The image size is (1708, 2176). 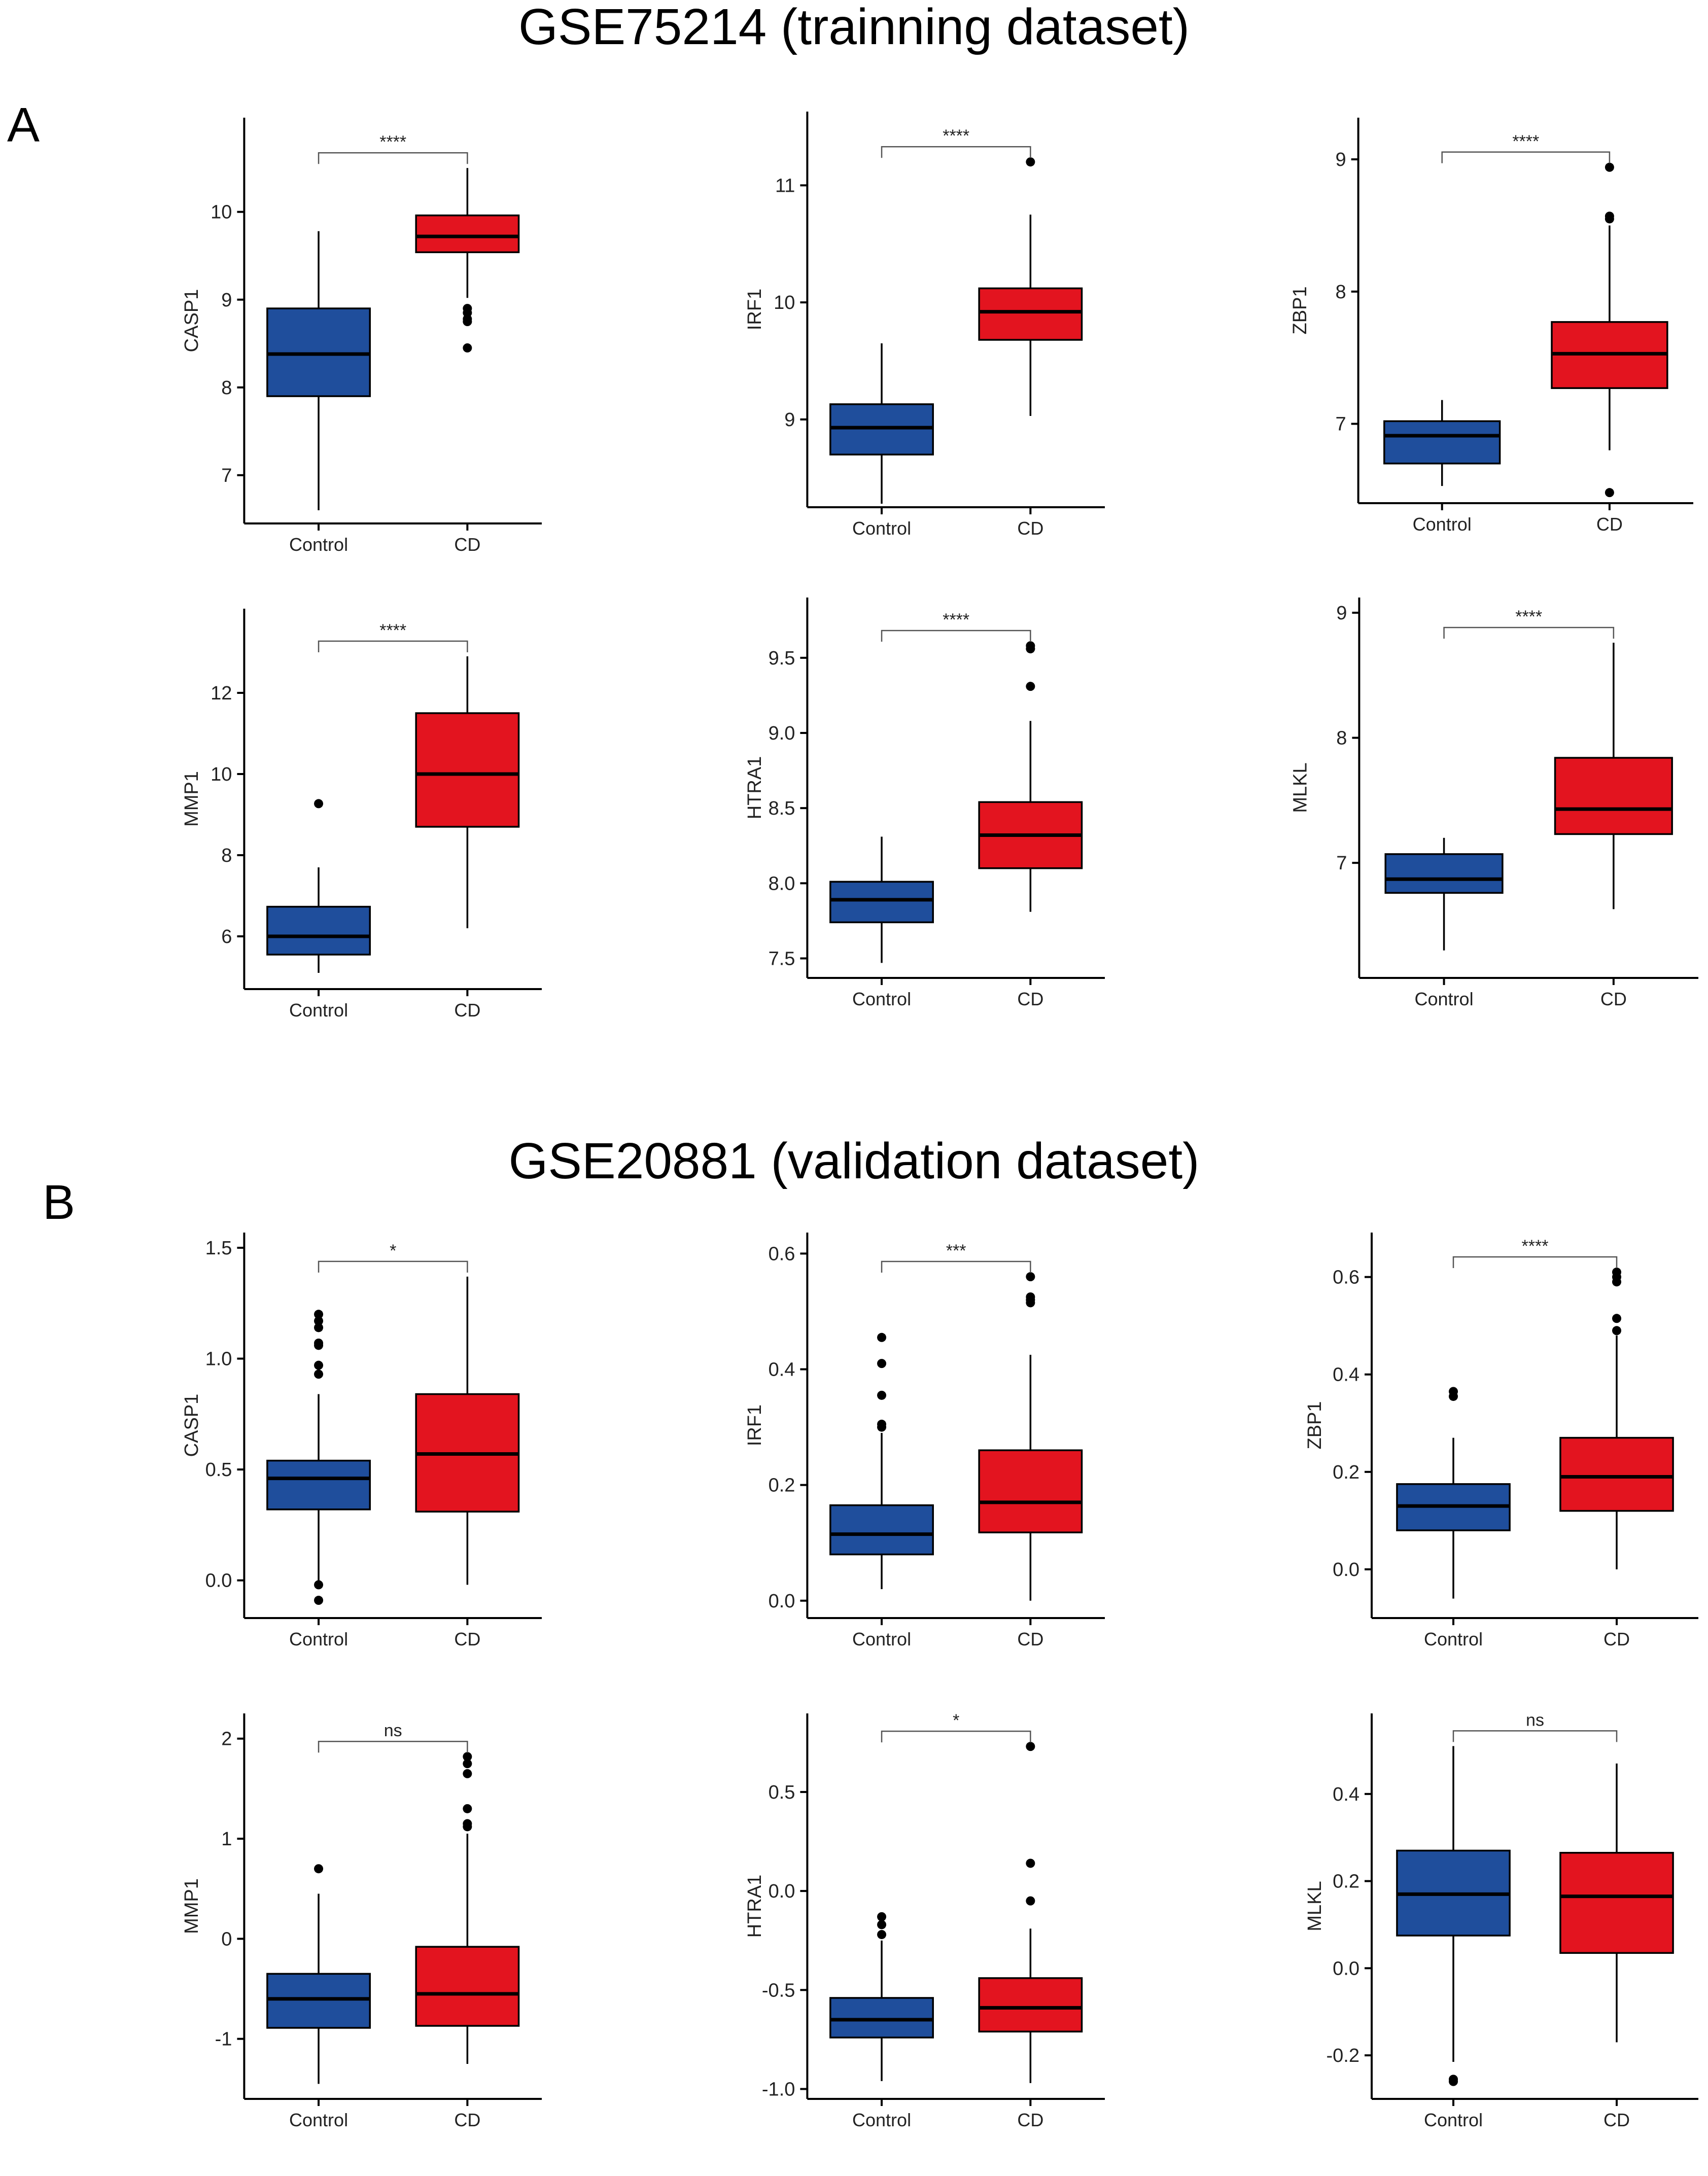 I want to click on y-tick-label: 2, so click(x=226, y=1740).